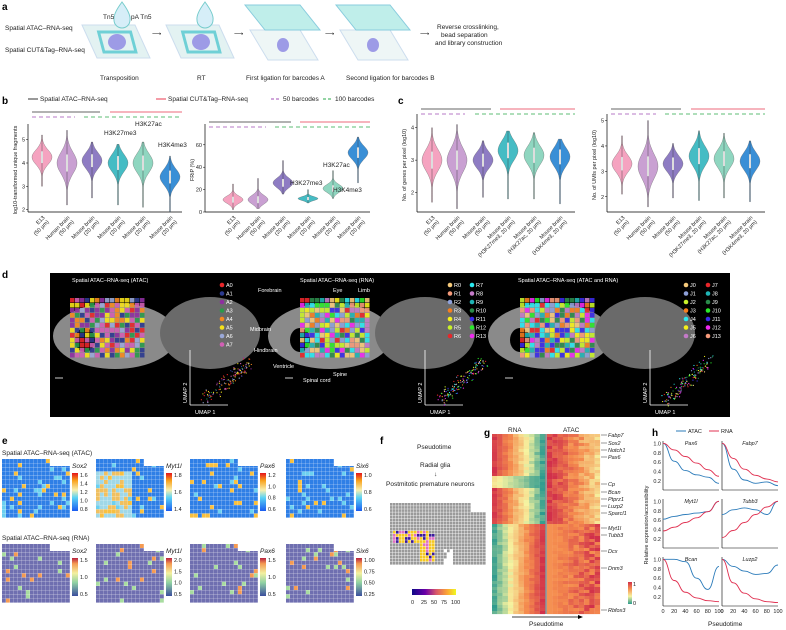 The width and height of the screenshot is (786, 630). Describe the element at coordinates (715, 286) in the screenshot. I see `cluster-label: J7` at that location.